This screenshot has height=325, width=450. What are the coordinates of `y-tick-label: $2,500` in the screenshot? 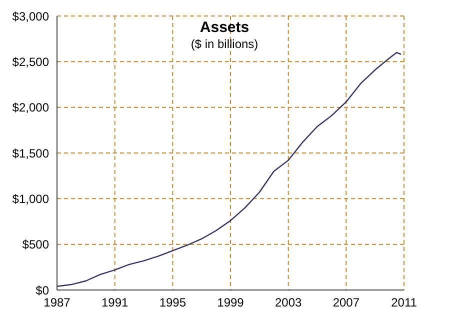 It's located at (31, 61).